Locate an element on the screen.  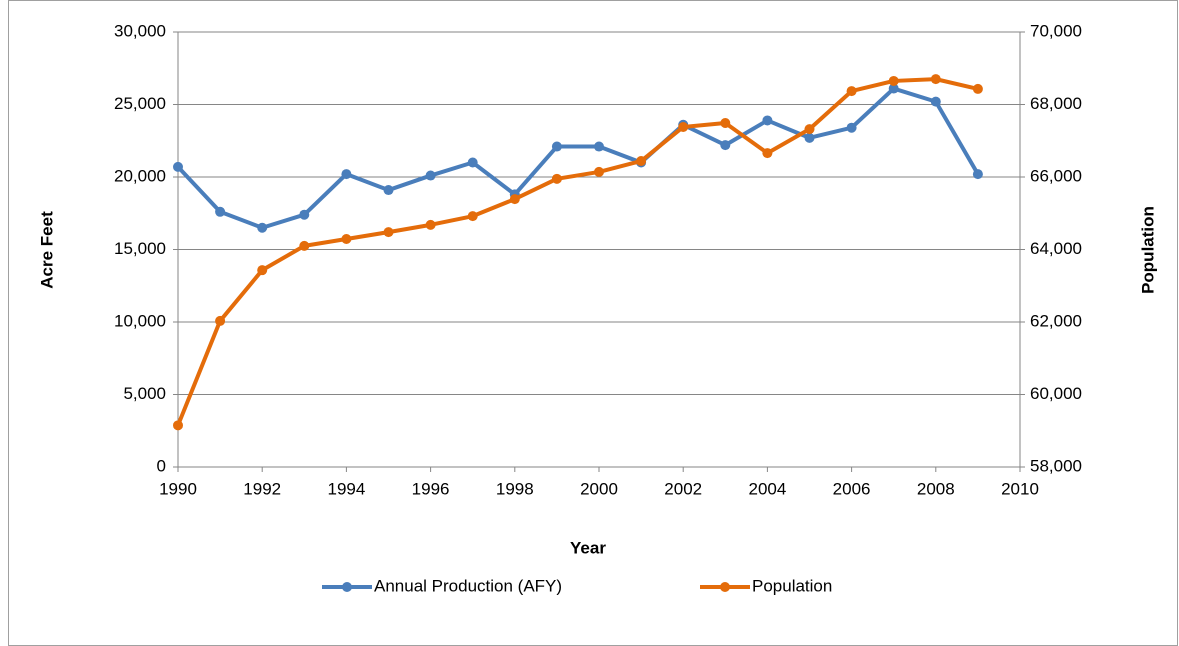
legend-label: Population is located at coordinates (792, 585).